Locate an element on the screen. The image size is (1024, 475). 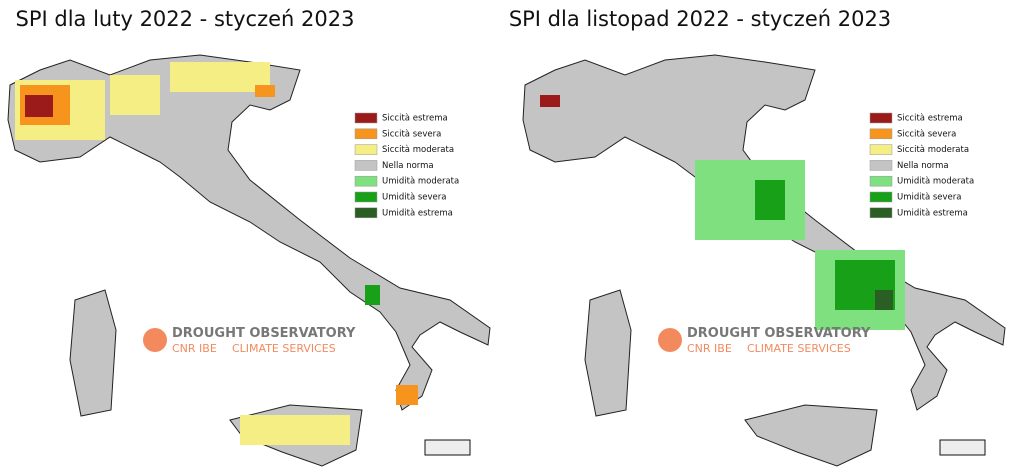
sicily is located at coordinates (811, 435).